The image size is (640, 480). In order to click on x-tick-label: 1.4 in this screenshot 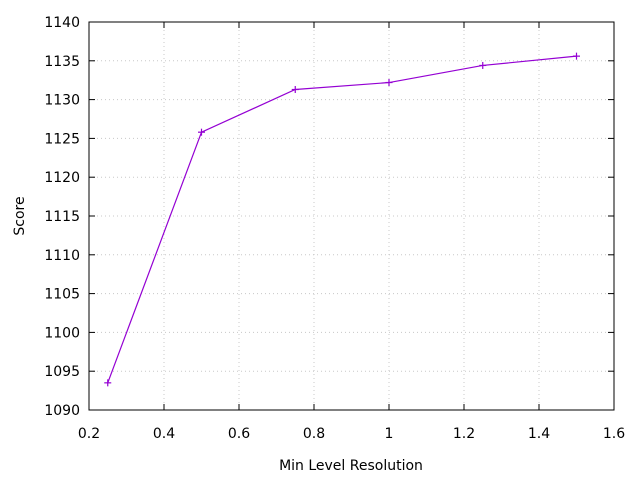, I will do `click(539, 434)`.